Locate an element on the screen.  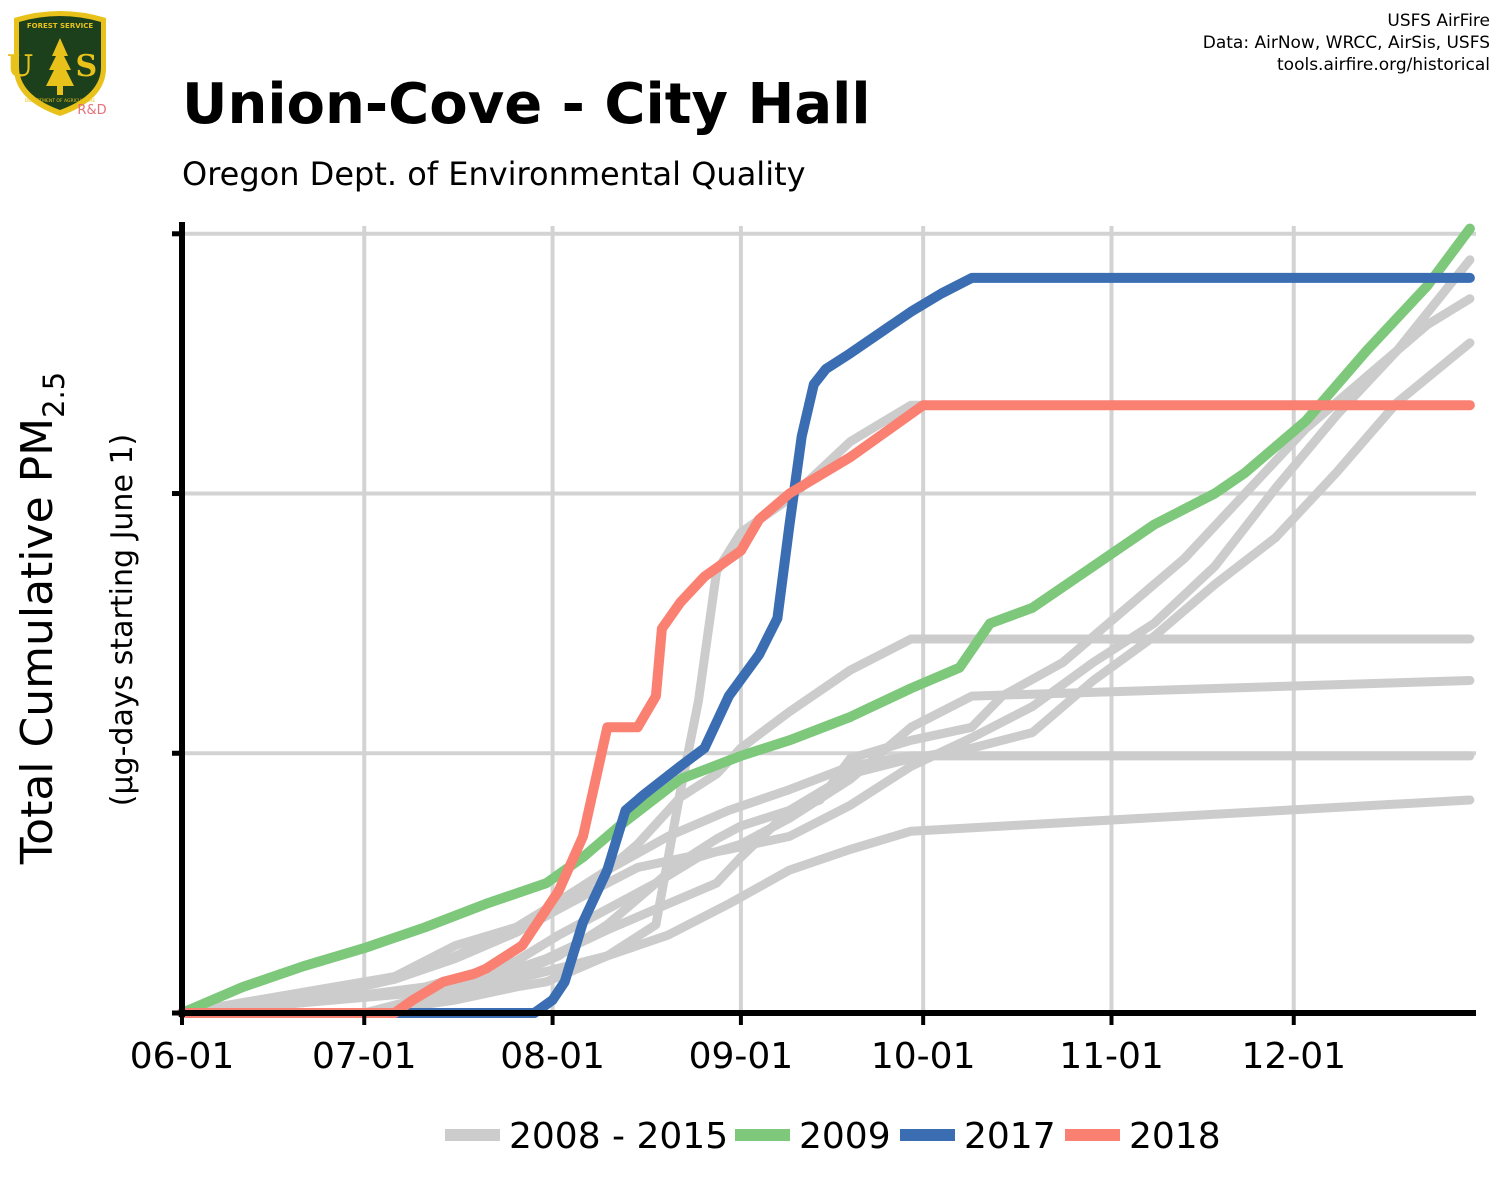
x-tick-labels: 06-01 07-01 08-01 09-01 10-01 11-01 12-01 is located at coordinates (738, 1056).